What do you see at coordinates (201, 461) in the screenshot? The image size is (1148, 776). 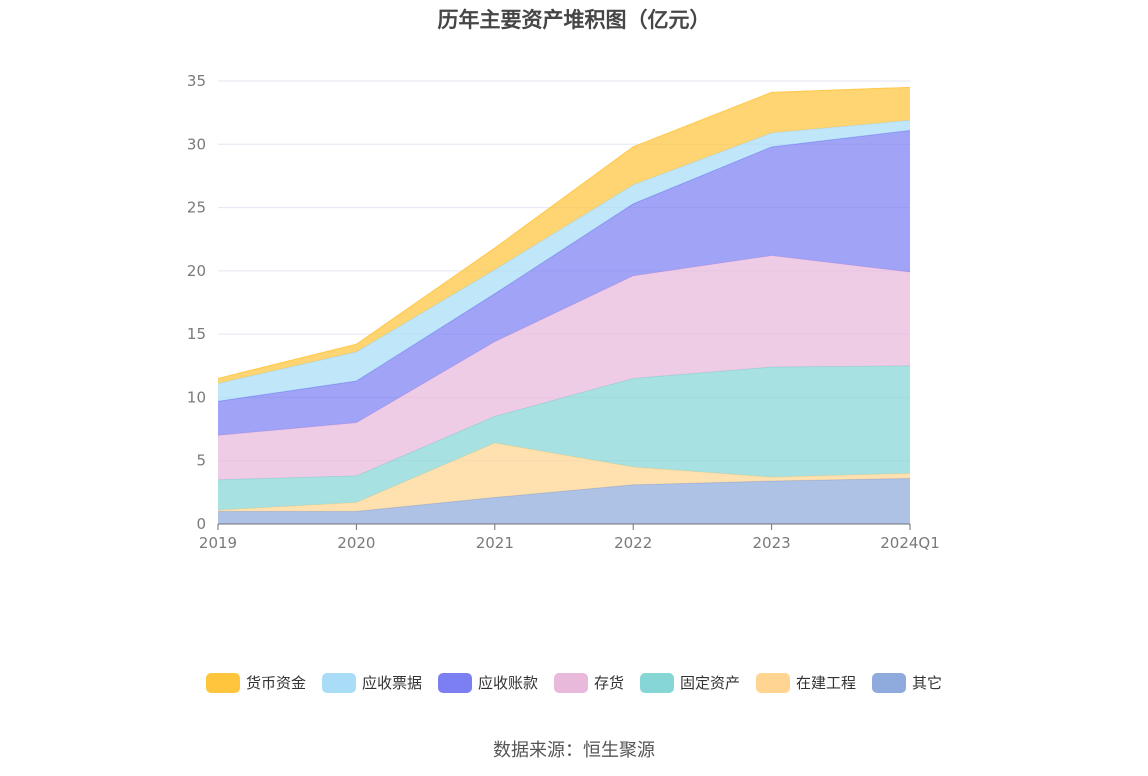 I see `y-tick-label: 5` at bounding box center [201, 461].